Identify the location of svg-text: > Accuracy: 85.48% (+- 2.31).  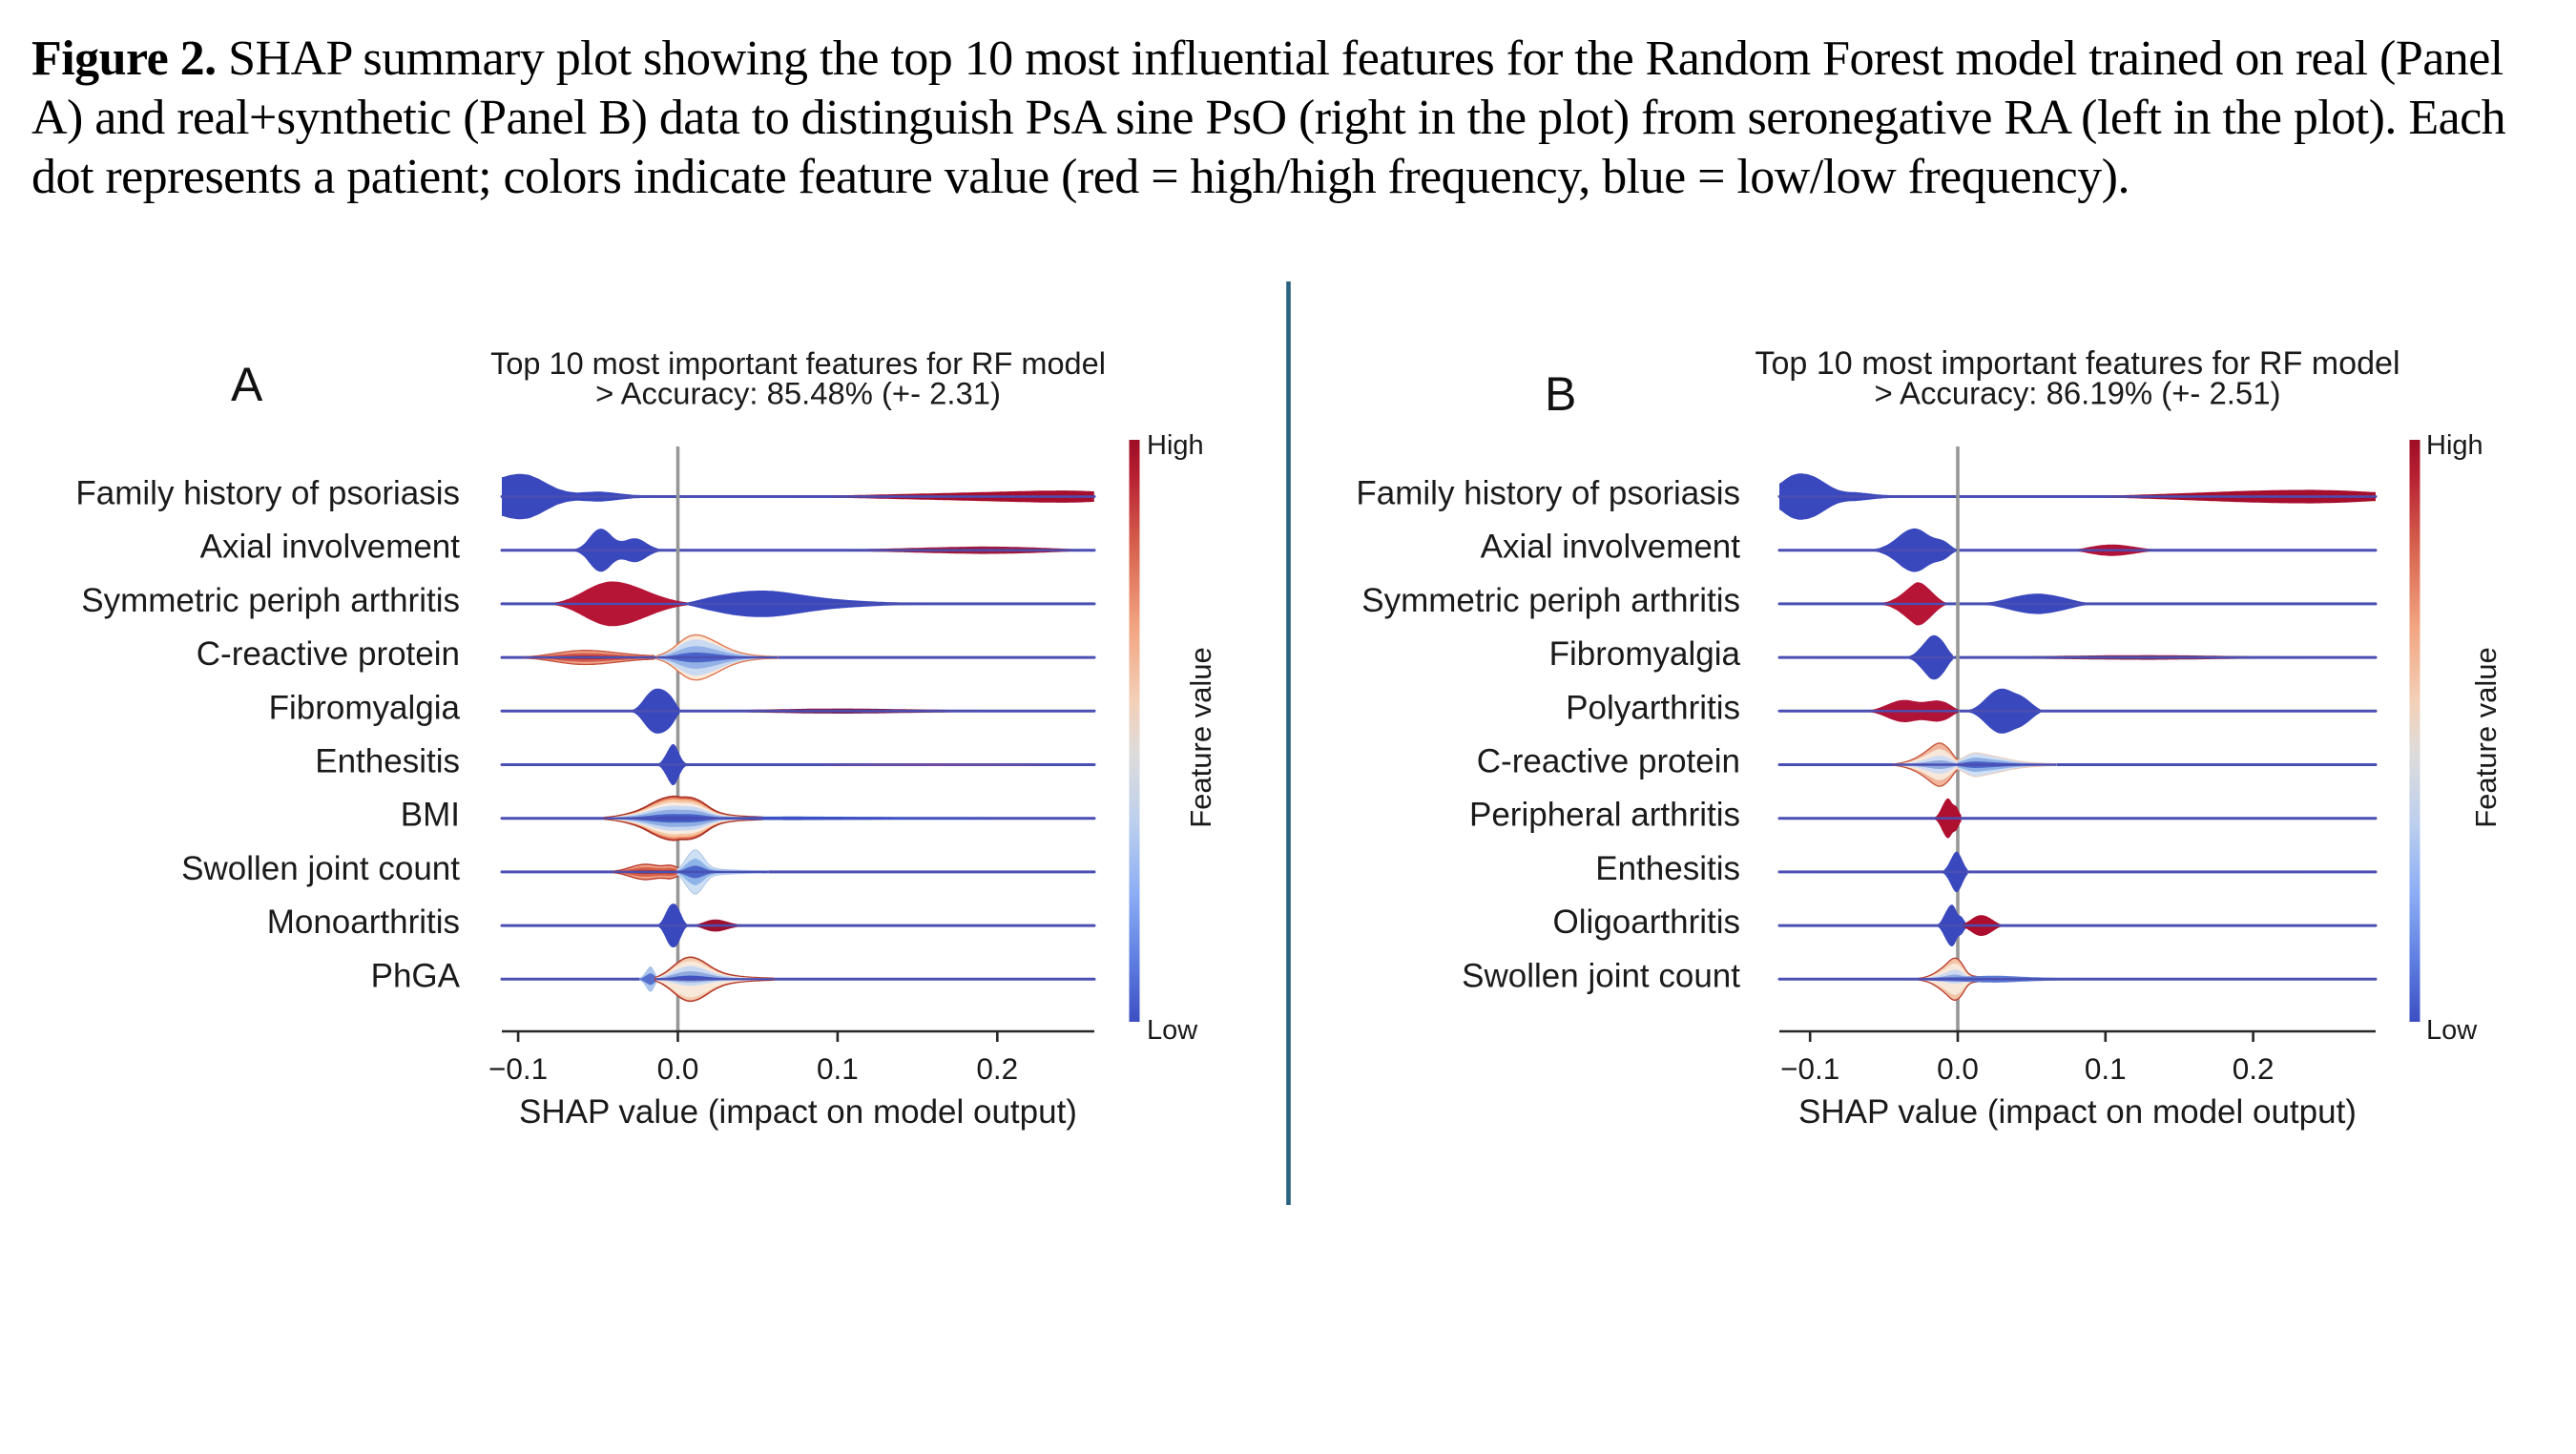
(798, 393).